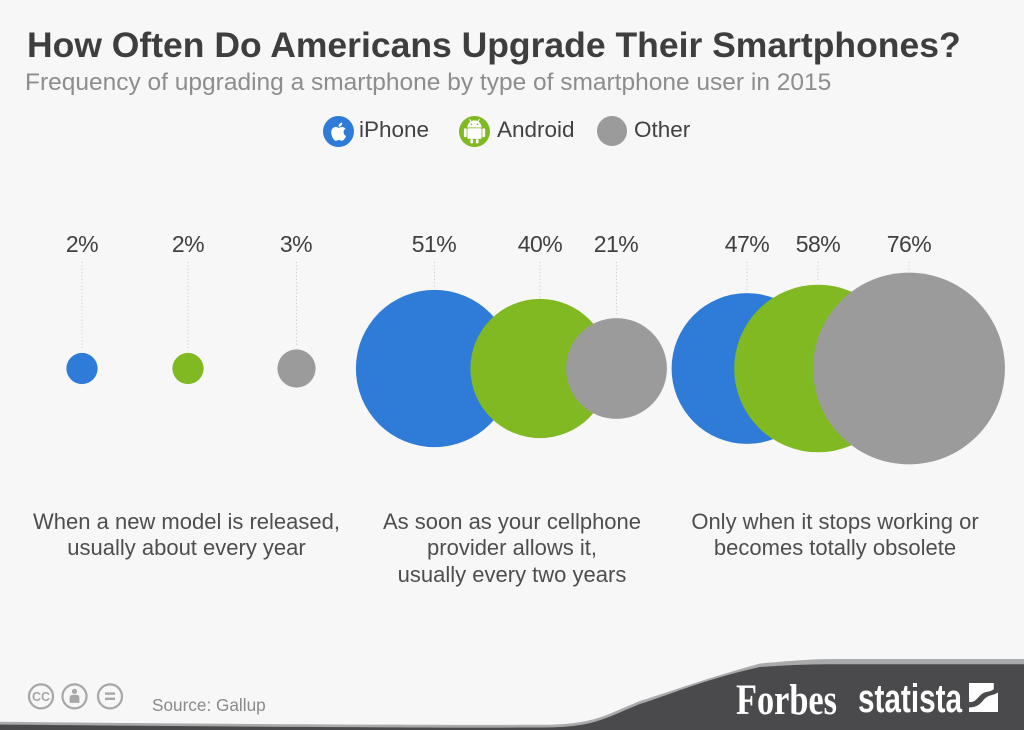 Image resolution: width=1024 pixels, height=730 pixels. Describe the element at coordinates (41, 697) in the screenshot. I see `svg-text: CC` at that location.